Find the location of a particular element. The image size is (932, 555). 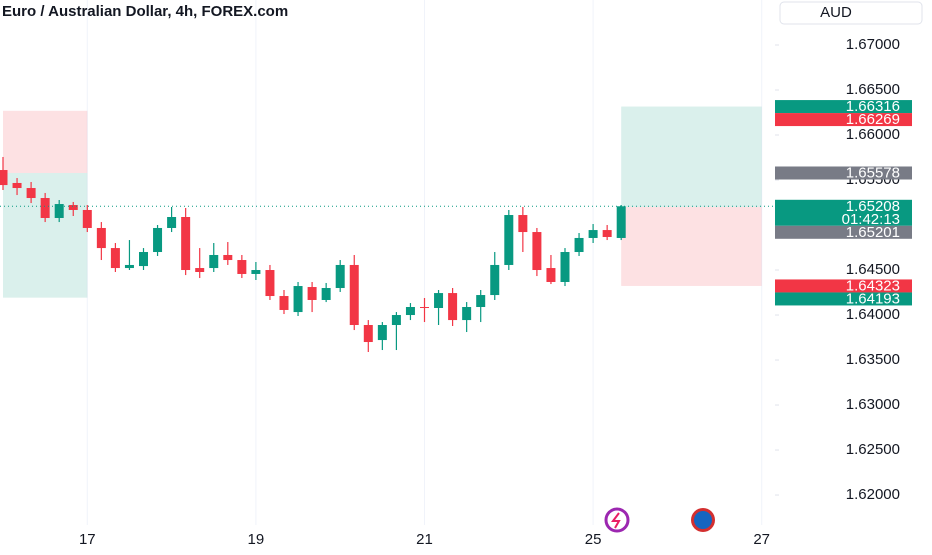

y-tick-label: 1.66500 is located at coordinates (873, 89).